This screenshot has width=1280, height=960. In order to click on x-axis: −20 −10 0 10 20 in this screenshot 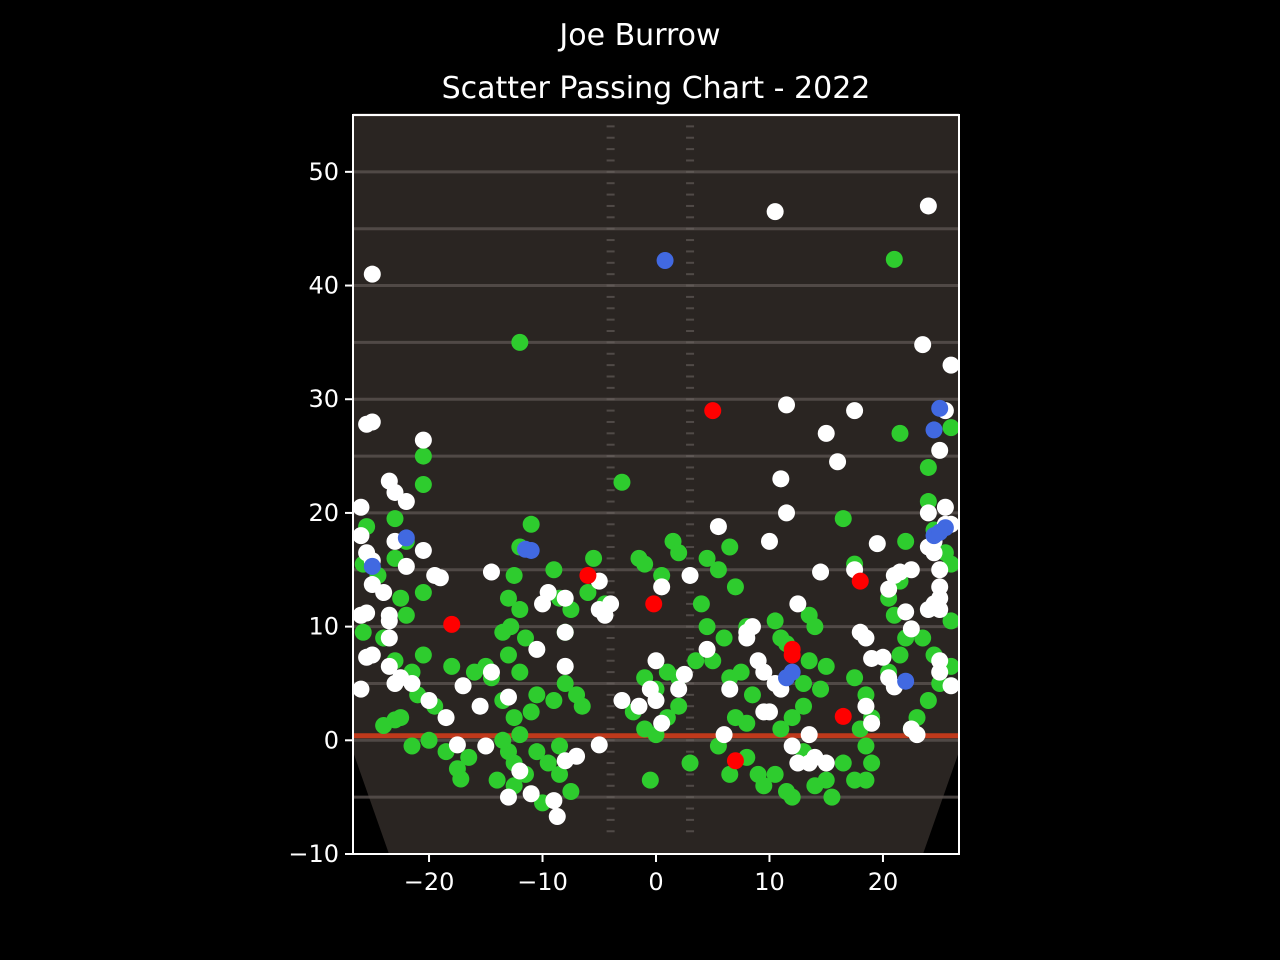, I will do `click(651, 875)`.